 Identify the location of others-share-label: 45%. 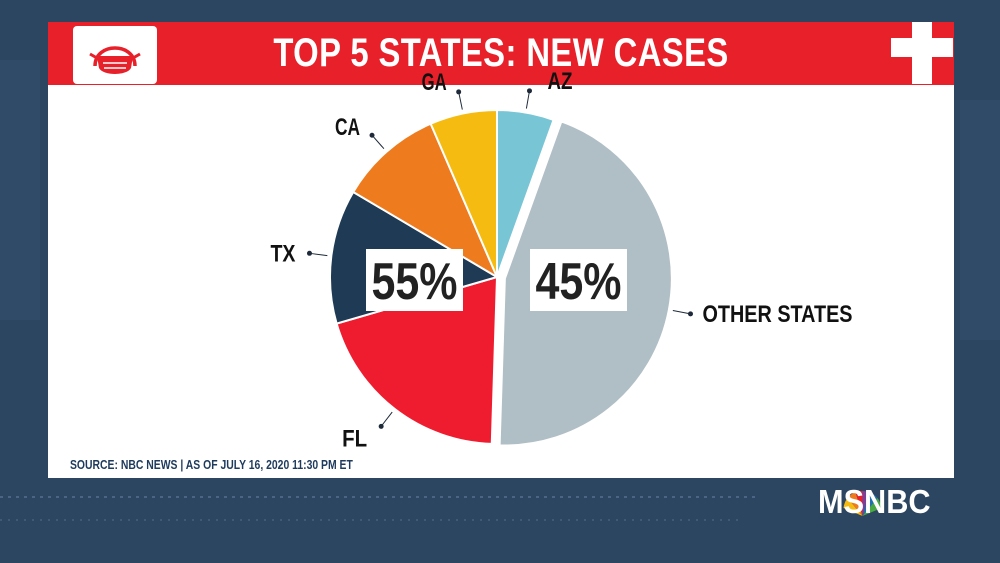
(578, 280).